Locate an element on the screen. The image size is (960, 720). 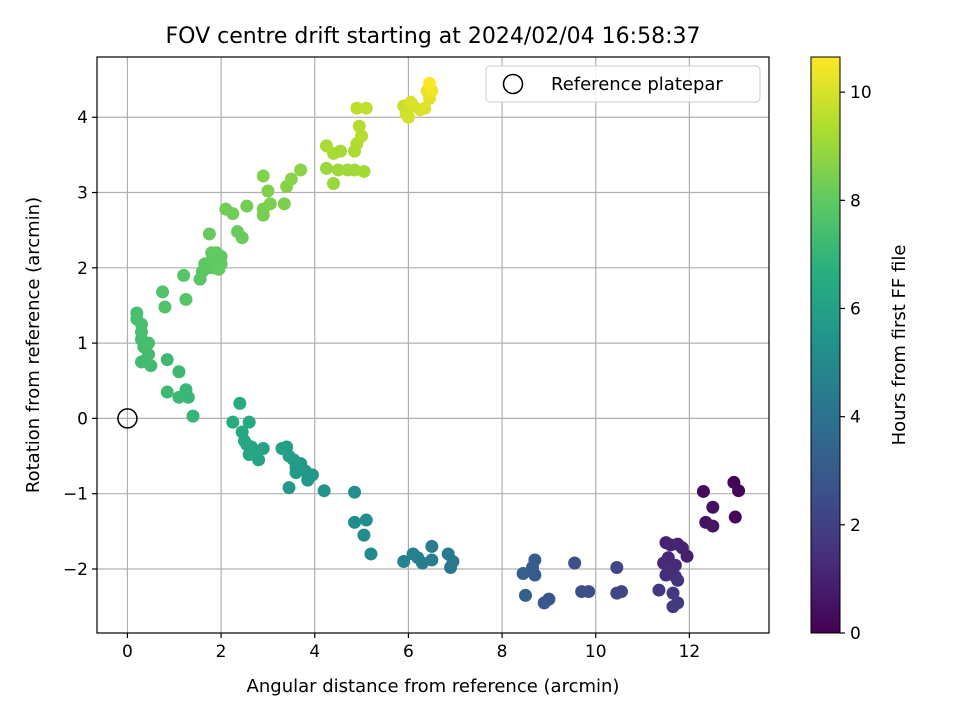
reference-platepar-marker is located at coordinates (127, 418).